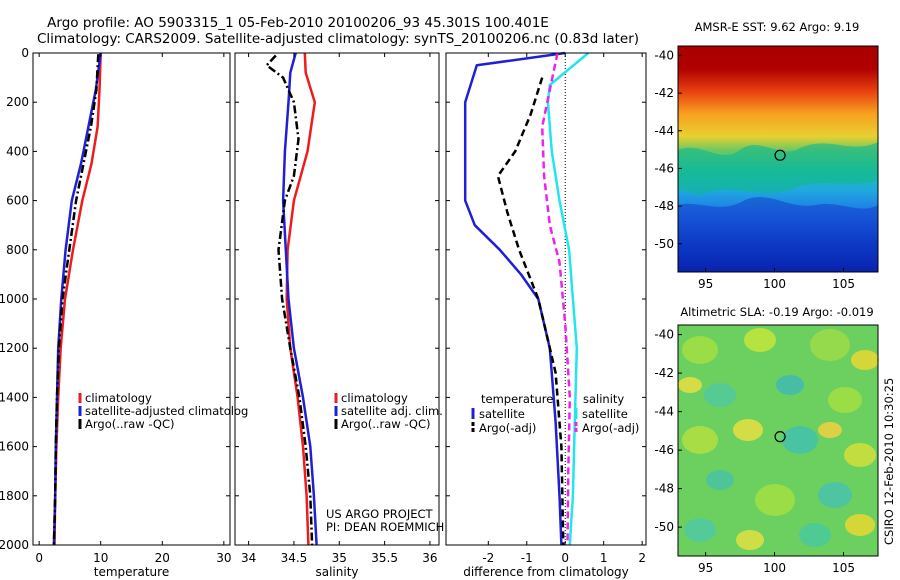 This screenshot has width=900, height=580. What do you see at coordinates (14, 397) in the screenshot?
I see `y-tick-label: 1400` at bounding box center [14, 397].